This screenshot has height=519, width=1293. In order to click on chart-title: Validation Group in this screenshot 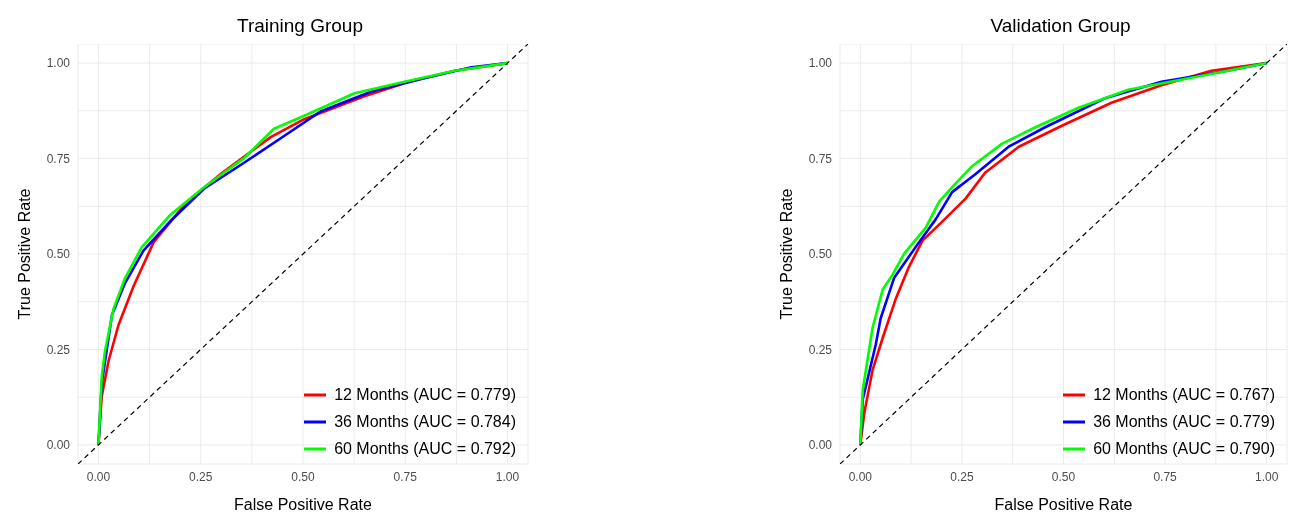, I will do `click(1060, 26)`.